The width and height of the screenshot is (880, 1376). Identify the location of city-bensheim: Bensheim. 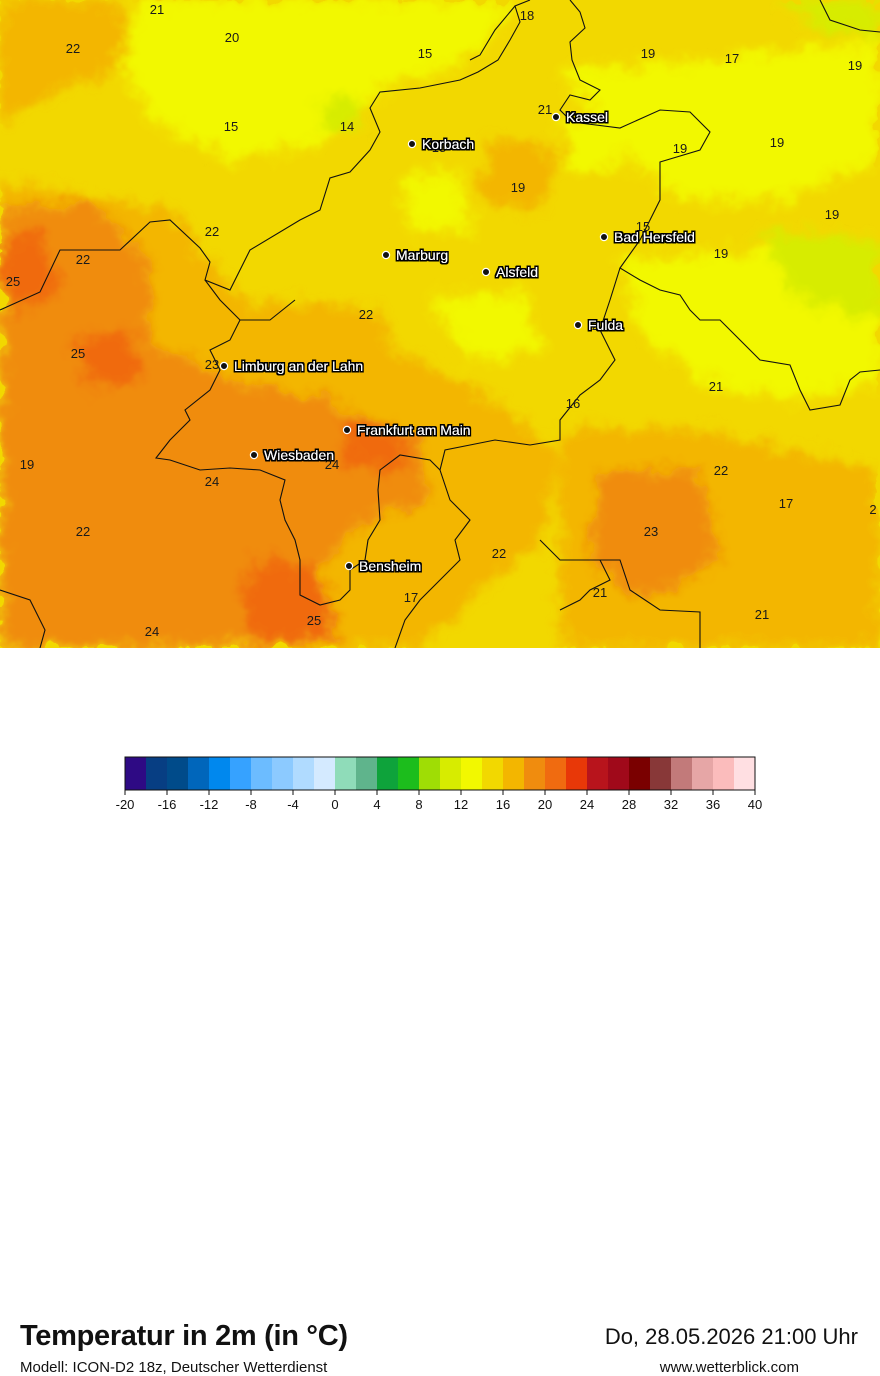
(382, 566).